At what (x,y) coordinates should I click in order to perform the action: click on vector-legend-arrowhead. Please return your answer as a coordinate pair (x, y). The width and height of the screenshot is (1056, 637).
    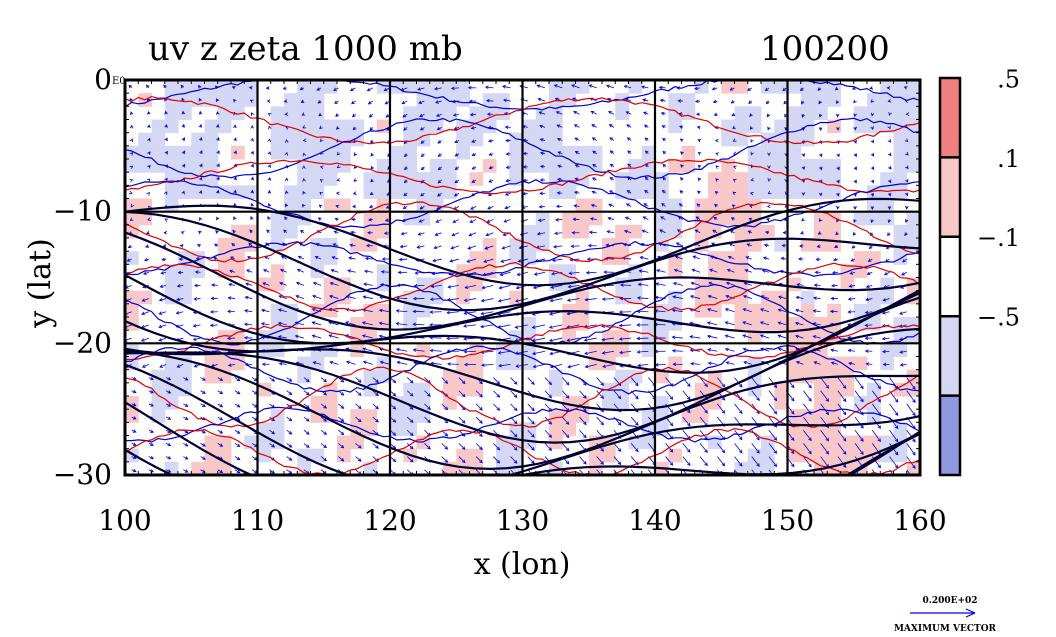
    Looking at the image, I should click on (970, 613).